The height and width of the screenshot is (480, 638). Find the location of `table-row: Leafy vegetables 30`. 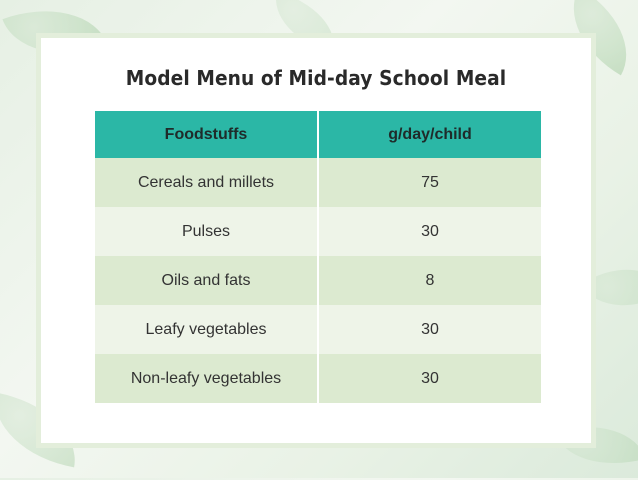

table-row: Leafy vegetables 30 is located at coordinates (318, 329).